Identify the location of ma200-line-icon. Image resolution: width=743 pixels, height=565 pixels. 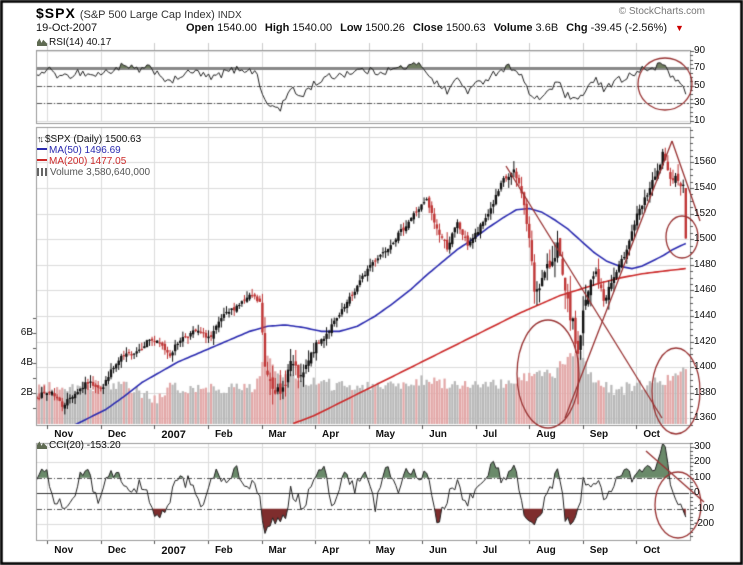
(42, 160).